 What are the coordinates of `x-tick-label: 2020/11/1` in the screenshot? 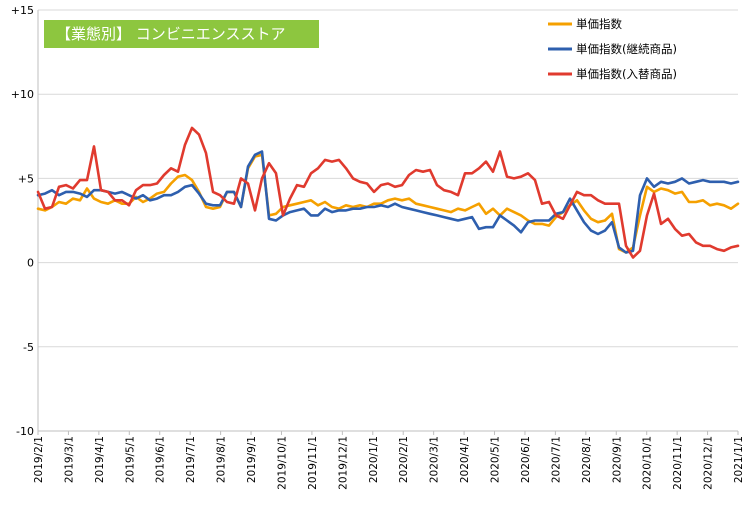 It's located at (678, 463).